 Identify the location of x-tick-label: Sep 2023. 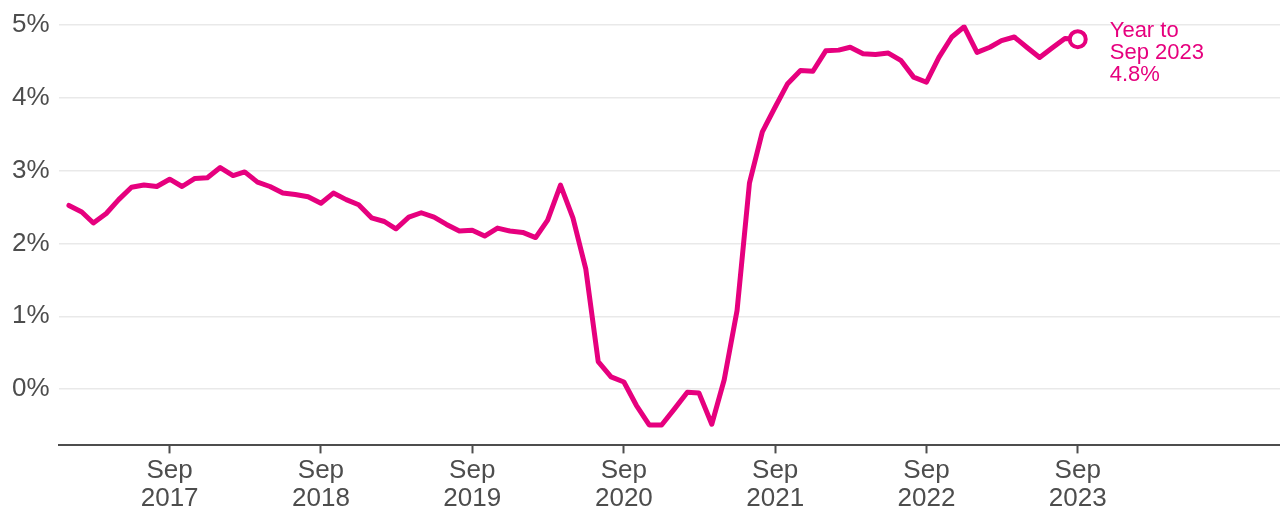
(1077, 483).